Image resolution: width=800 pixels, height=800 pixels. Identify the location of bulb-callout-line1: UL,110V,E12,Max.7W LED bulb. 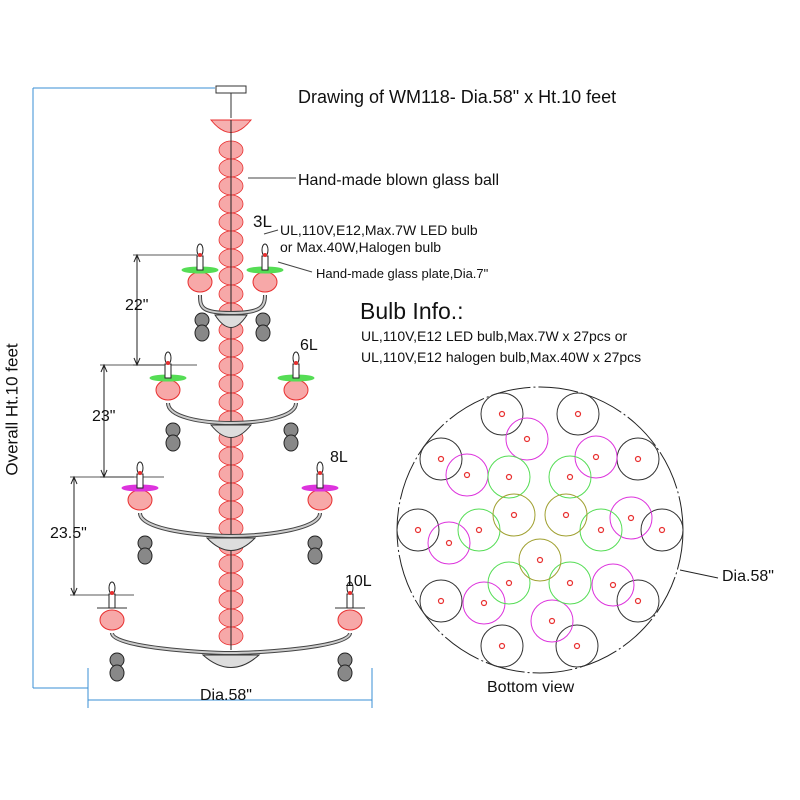
(379, 230).